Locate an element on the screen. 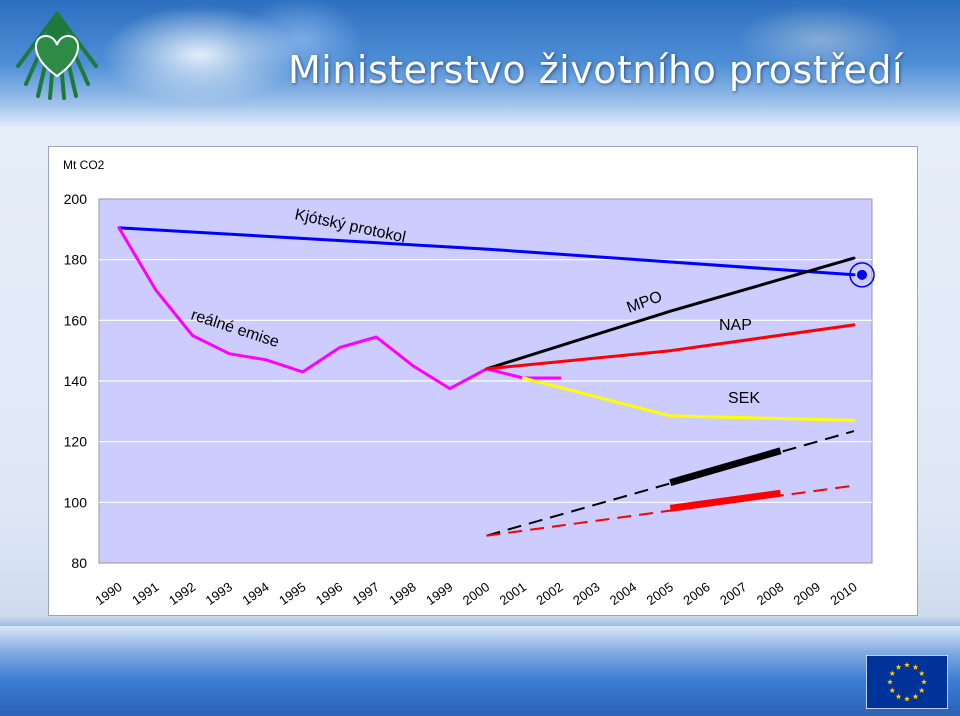 This screenshot has height=716, width=960. series-line-kj-tsk-protokol is located at coordinates (486, 251).